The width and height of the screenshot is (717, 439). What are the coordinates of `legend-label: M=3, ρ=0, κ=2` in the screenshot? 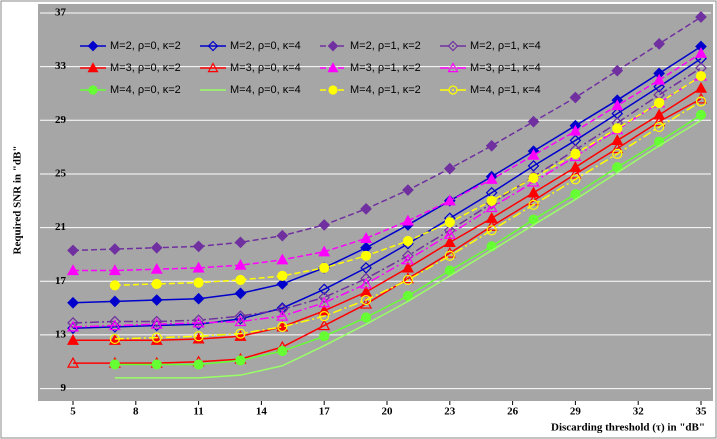 It's located at (145, 68).